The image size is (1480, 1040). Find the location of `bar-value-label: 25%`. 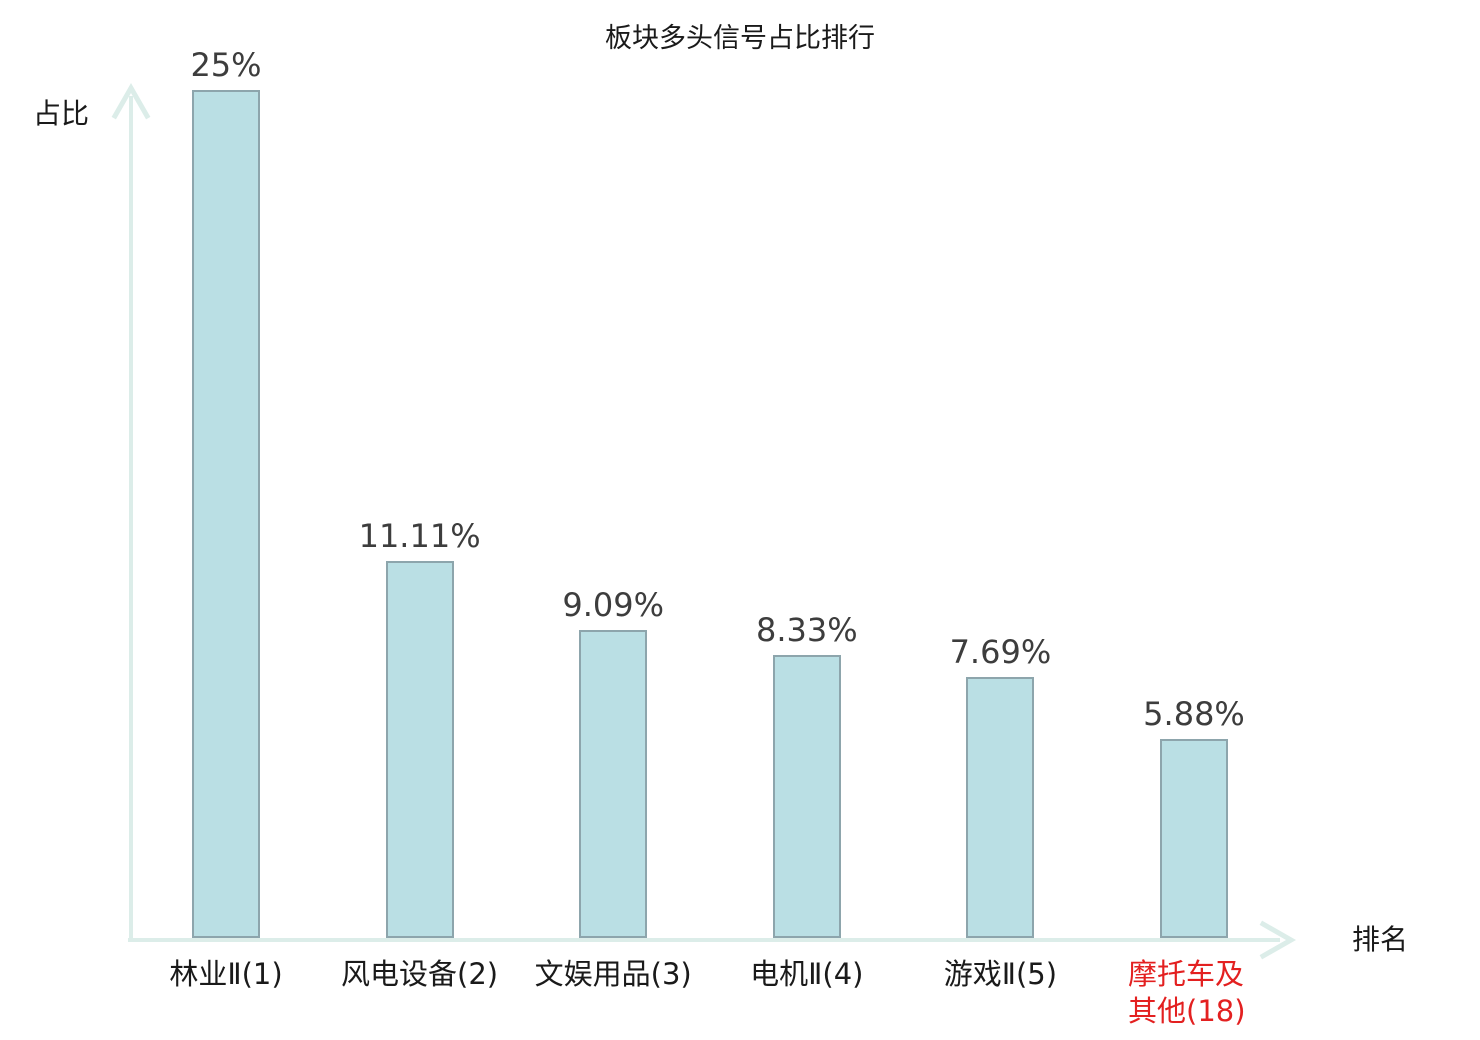

bar-value-label: 25% is located at coordinates (226, 65).